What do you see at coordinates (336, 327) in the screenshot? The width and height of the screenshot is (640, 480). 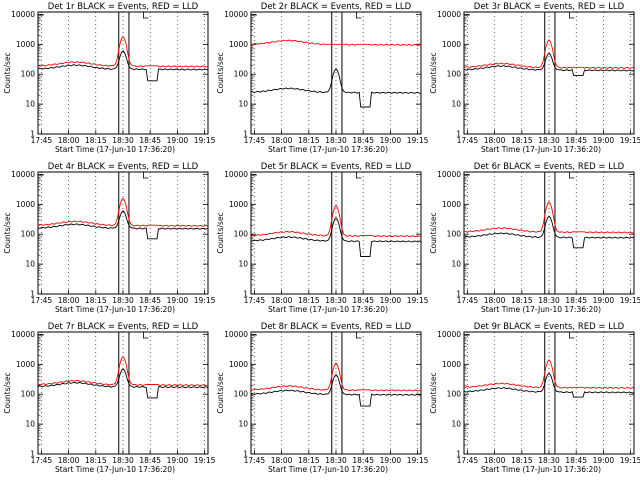 I see `chart-title: Det 8r BLACK = Events, RED = LLD` at bounding box center [336, 327].